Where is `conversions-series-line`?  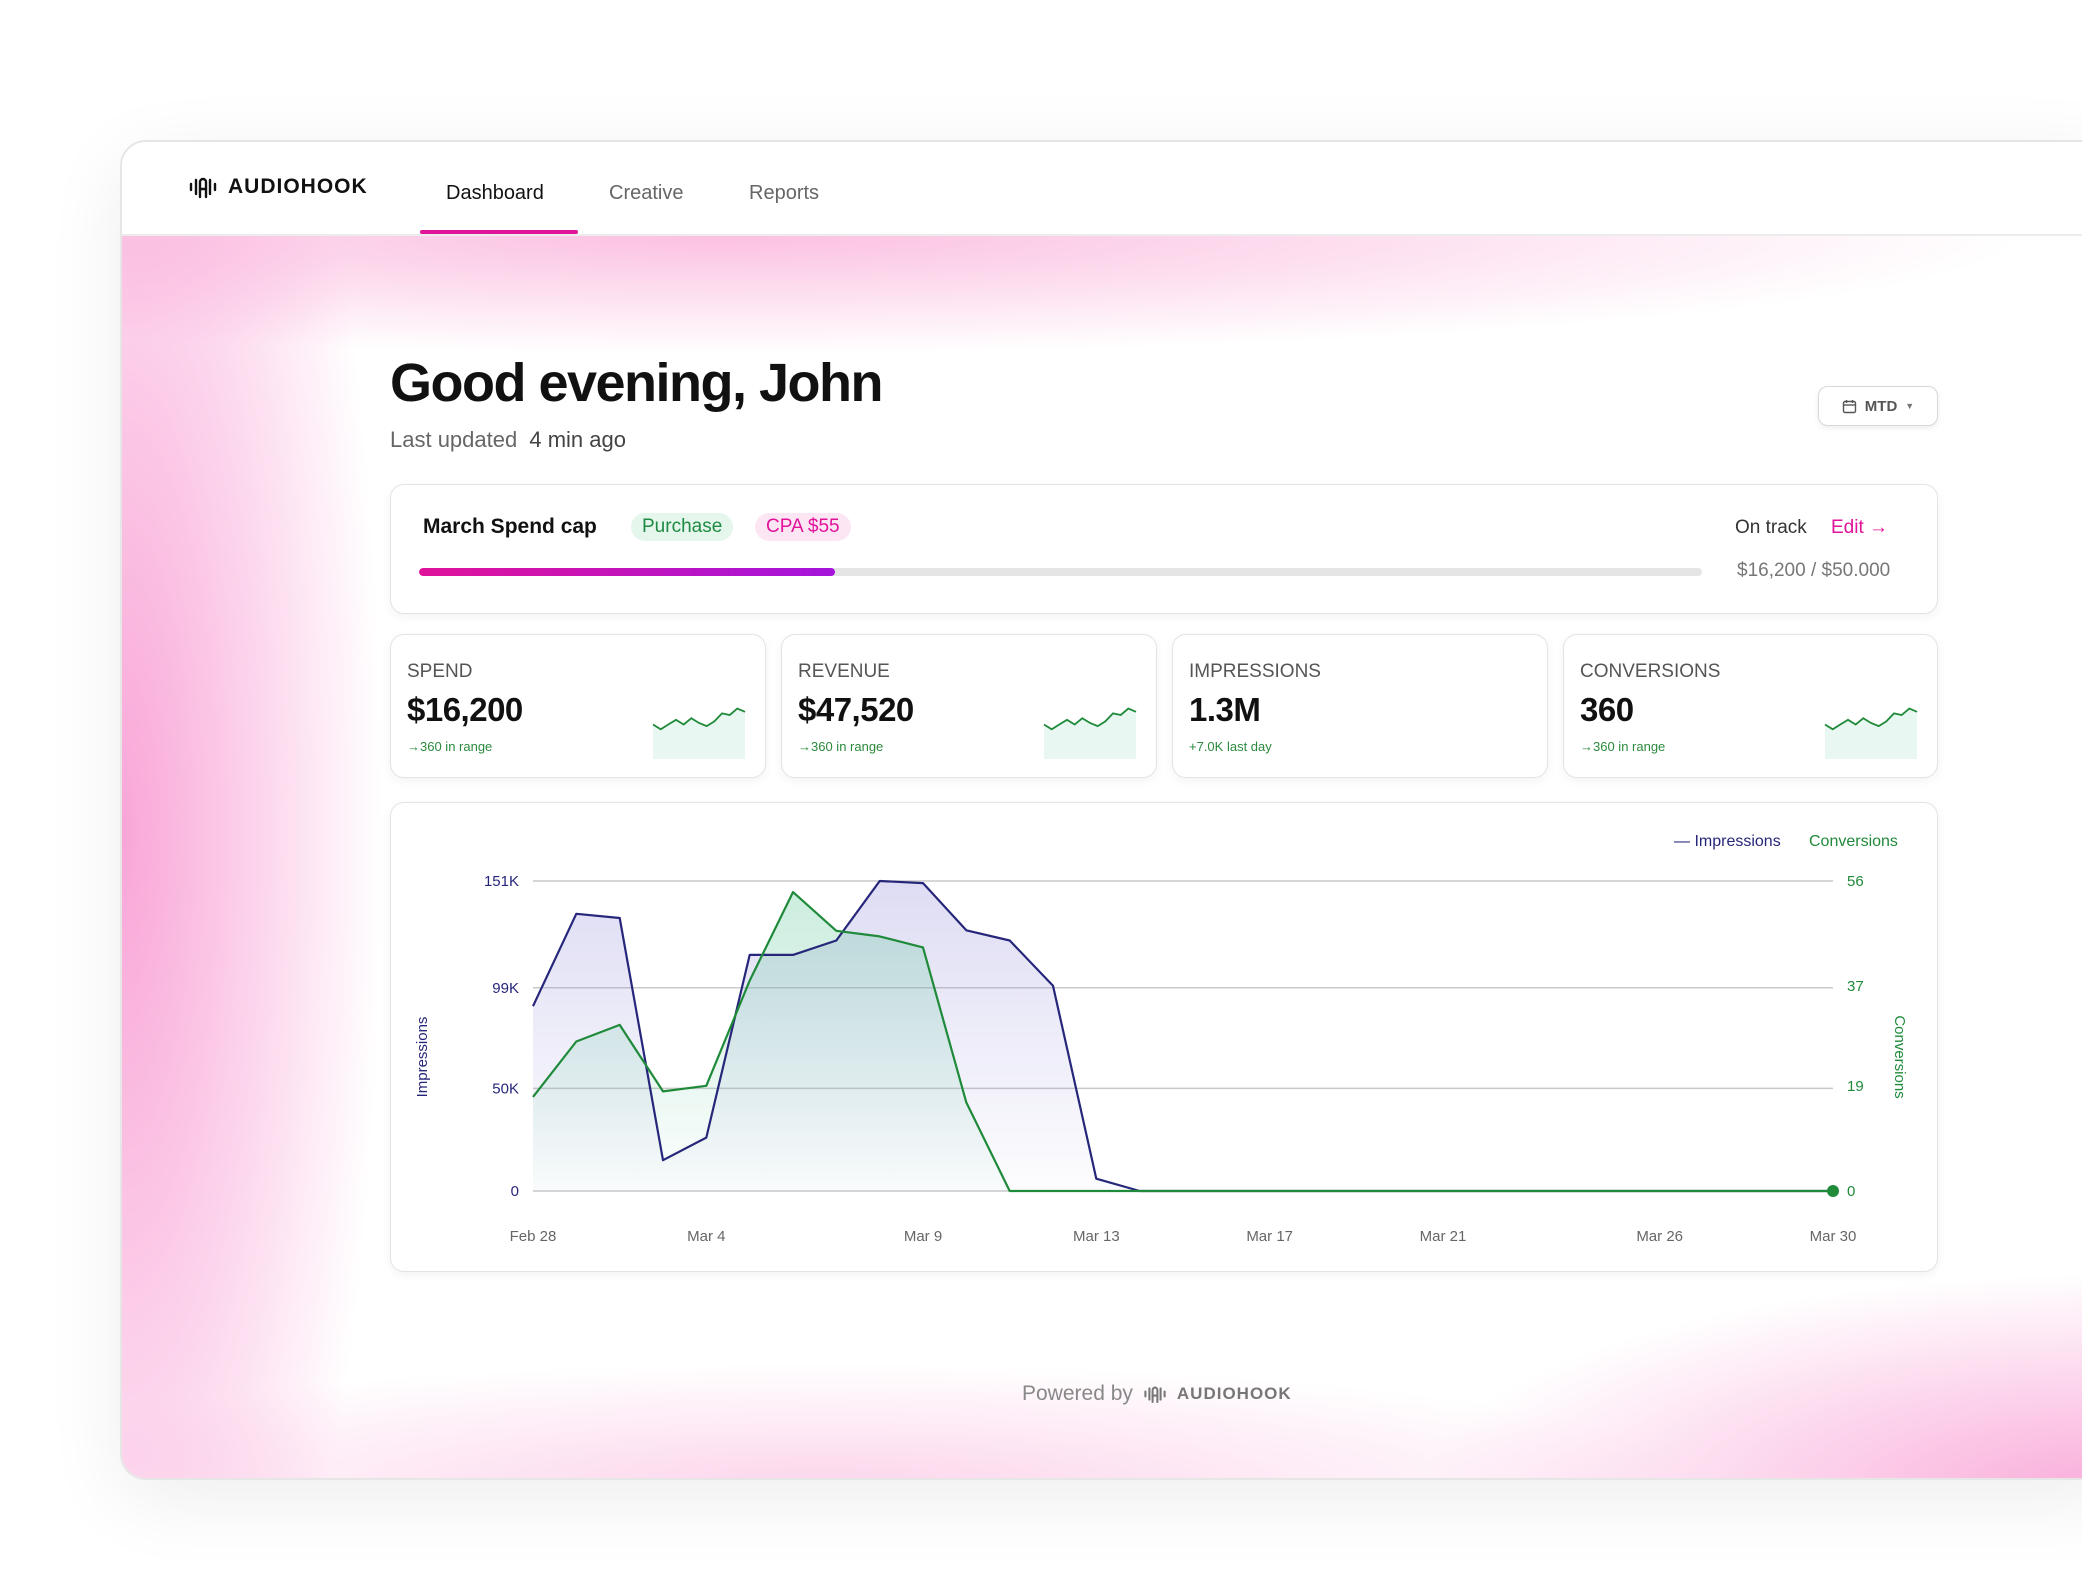 conversions-series-line is located at coordinates (1182, 1042).